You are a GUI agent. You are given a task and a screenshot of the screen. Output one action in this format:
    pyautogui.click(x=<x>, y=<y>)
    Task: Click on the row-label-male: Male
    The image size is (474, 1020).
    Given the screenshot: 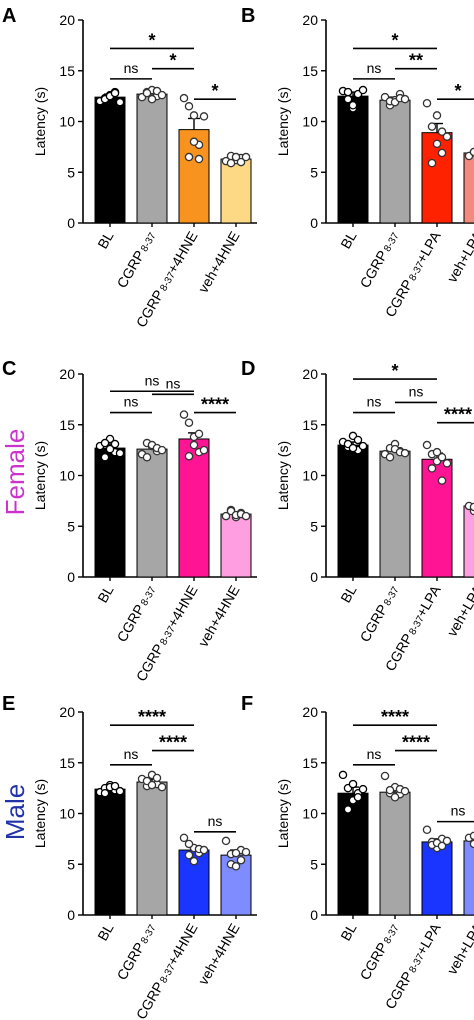 What is the action you would take?
    pyautogui.click(x=15, y=812)
    